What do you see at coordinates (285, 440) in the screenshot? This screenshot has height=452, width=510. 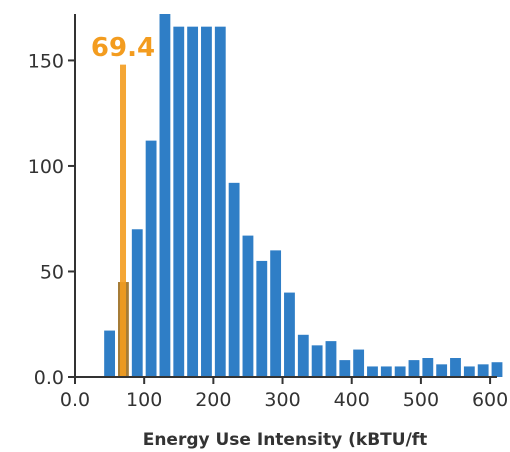 I see `x-axis-label: Energy Use Intensity (kBTU/ft` at bounding box center [285, 440].